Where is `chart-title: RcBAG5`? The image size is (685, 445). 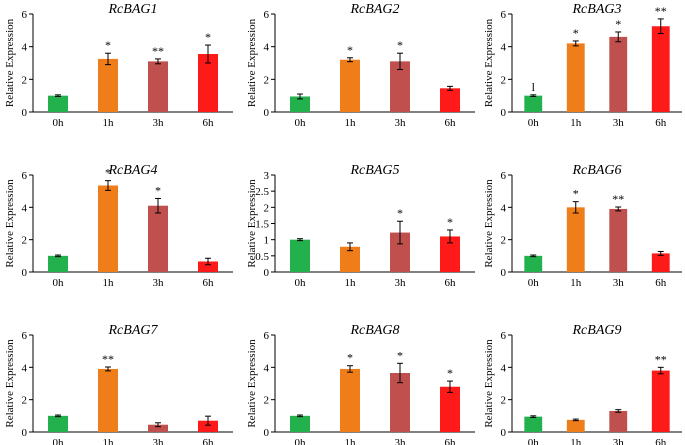 chart-title: RcBAG5 is located at coordinates (375, 170).